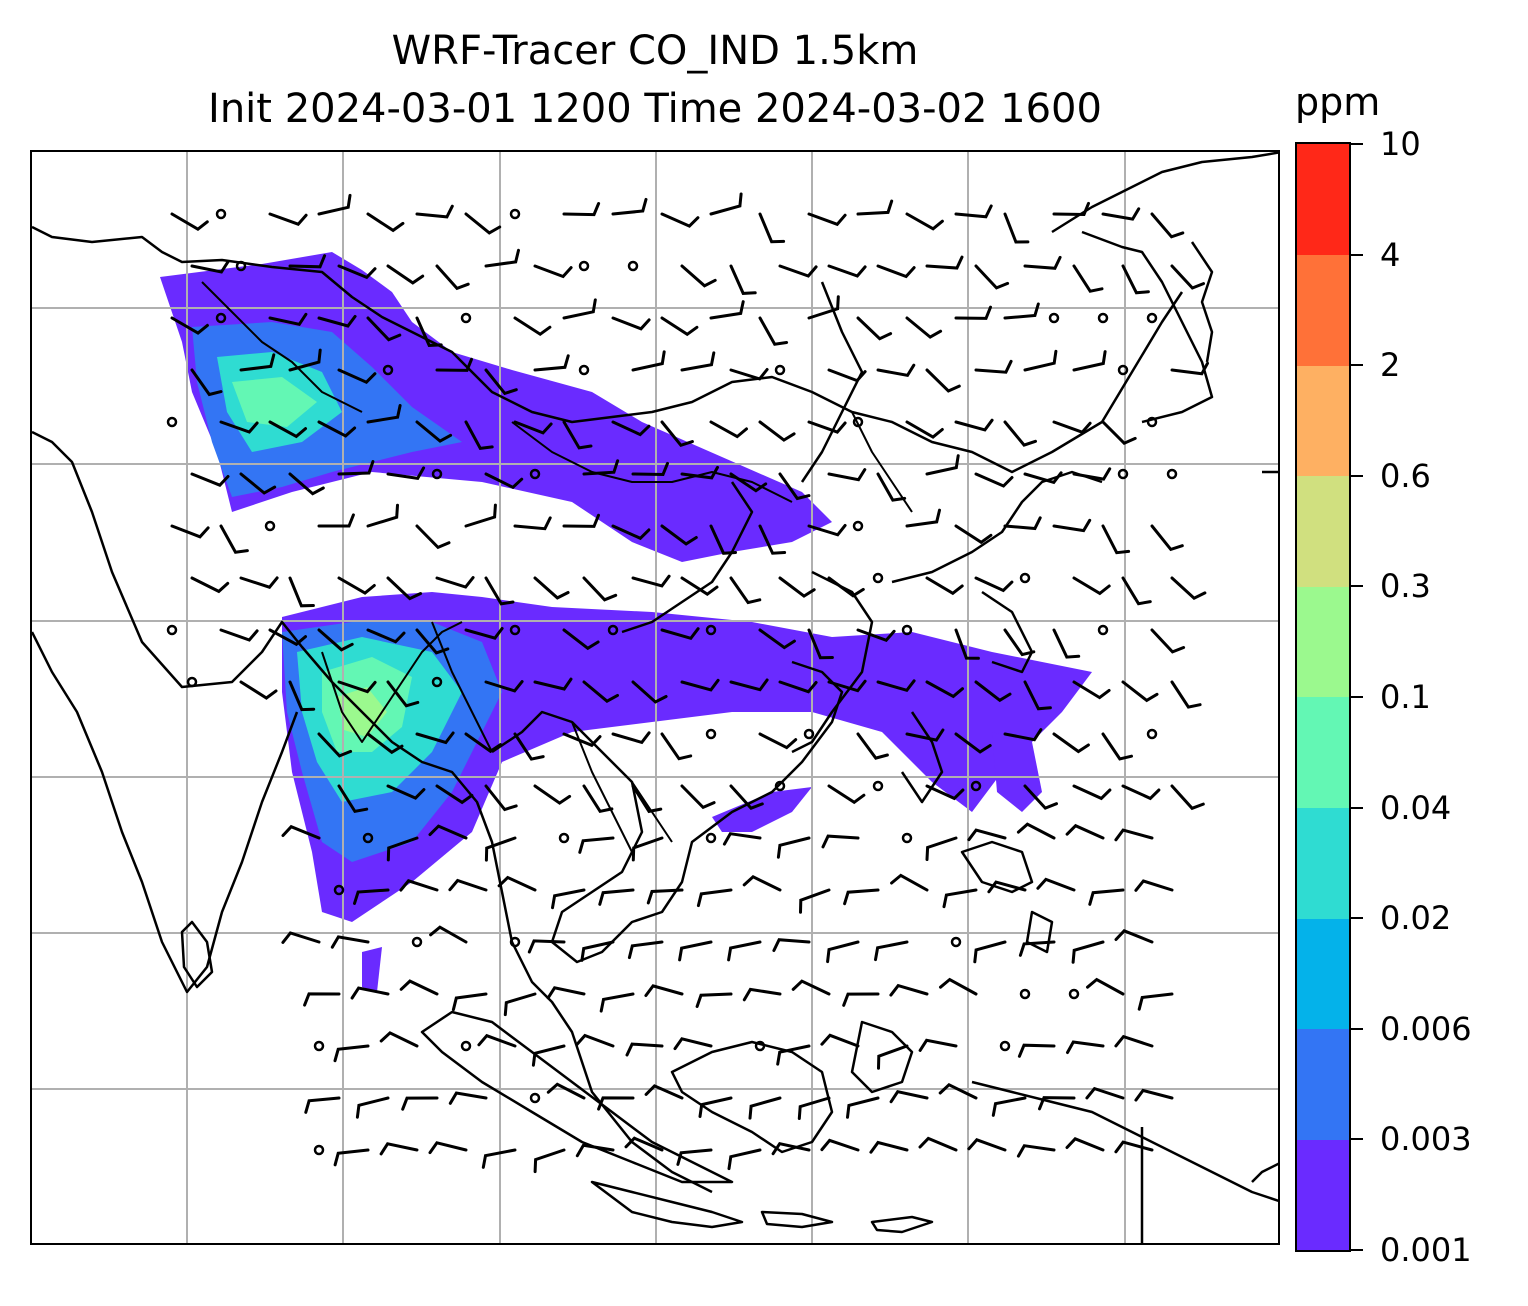 The image size is (1528, 1306). I want to click on tracer-plume-north, so click(496, 407).